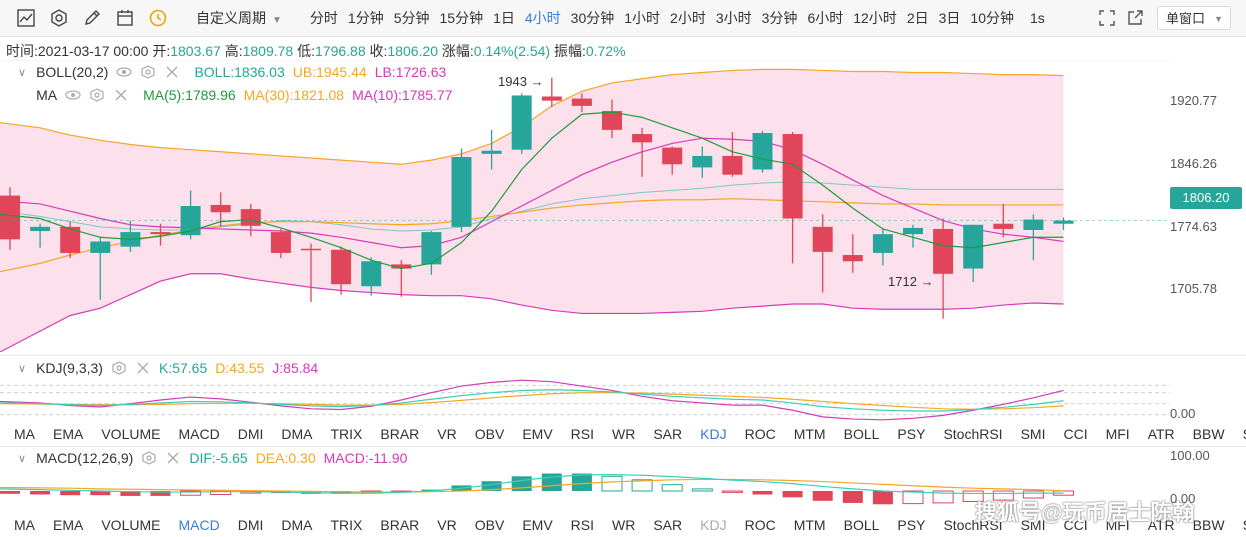 The image size is (1246, 537). What do you see at coordinates (1037, 18) in the screenshot?
I see `interval-1s: 1s` at bounding box center [1037, 18].